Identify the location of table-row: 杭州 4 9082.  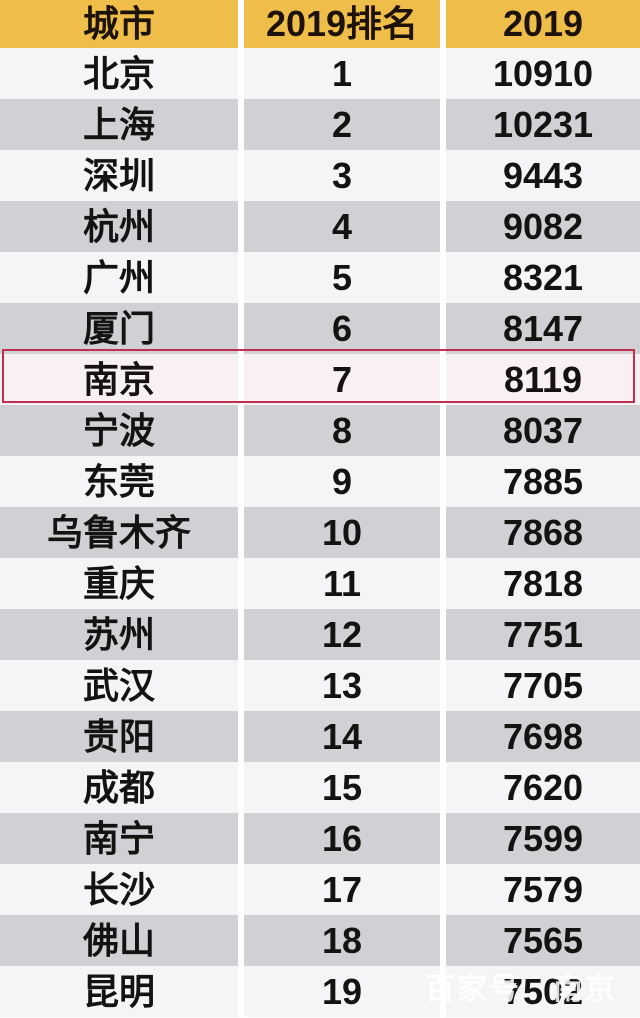
(320, 226).